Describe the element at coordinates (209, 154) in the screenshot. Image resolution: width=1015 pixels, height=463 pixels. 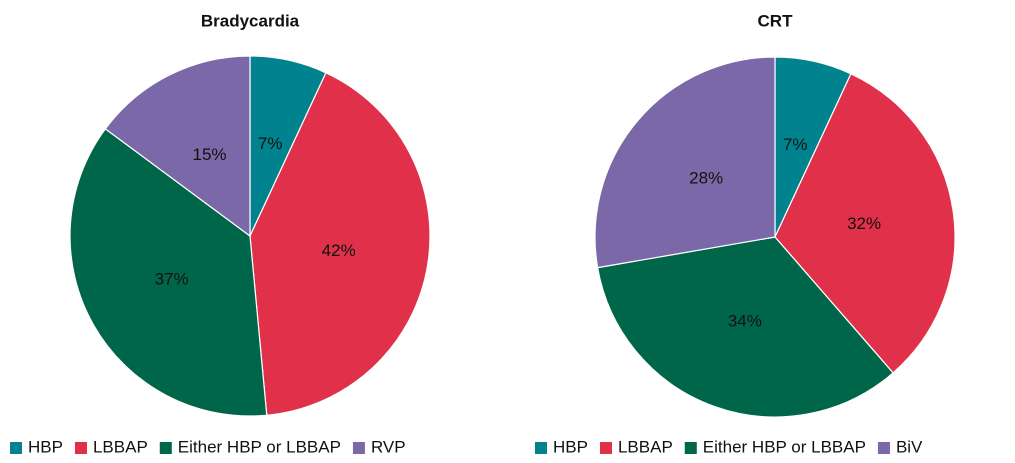
I see `slice-label: 15%` at that location.